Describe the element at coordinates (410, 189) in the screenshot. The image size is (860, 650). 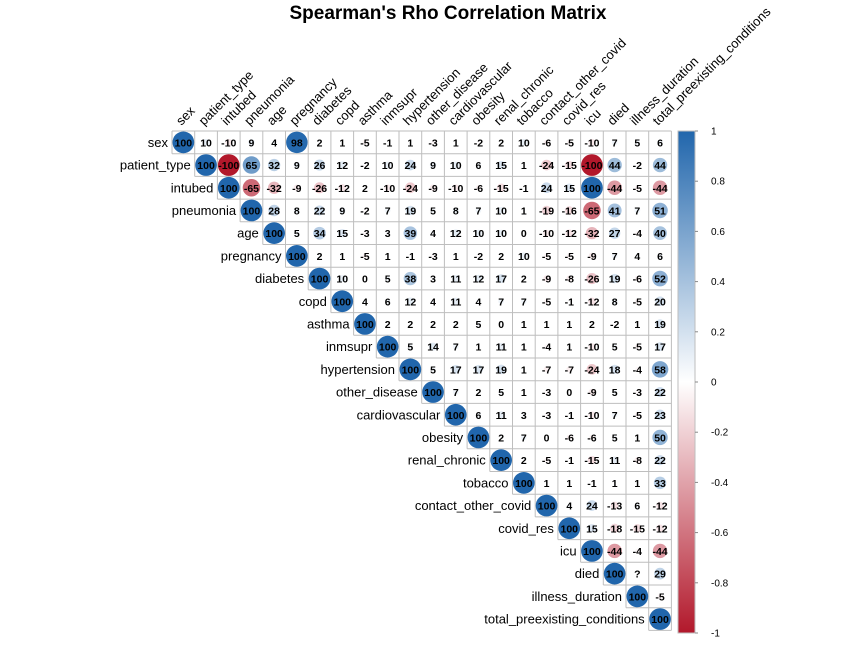
I see `correlation-value: -24` at that location.